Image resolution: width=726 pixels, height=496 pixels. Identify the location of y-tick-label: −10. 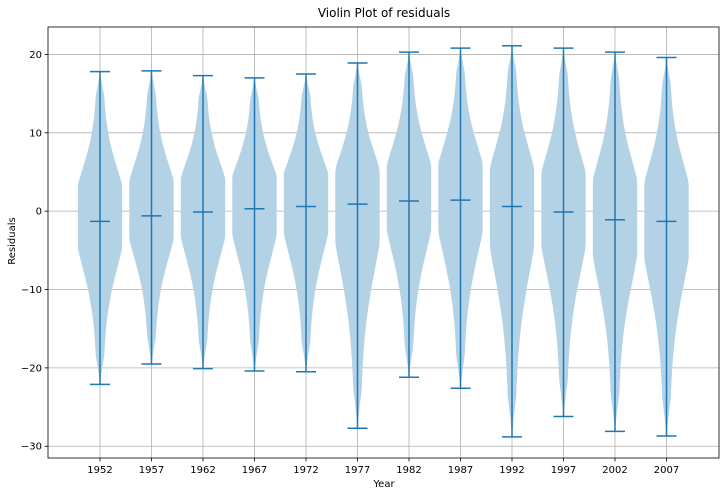
(31, 290).